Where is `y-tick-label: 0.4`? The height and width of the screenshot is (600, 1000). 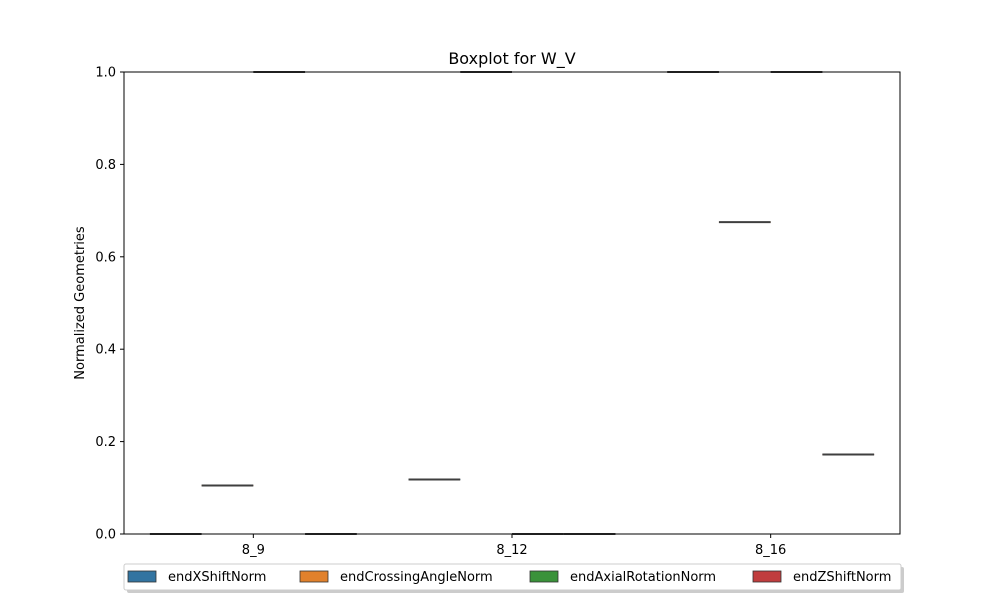
y-tick-label: 0.4 is located at coordinates (105, 350).